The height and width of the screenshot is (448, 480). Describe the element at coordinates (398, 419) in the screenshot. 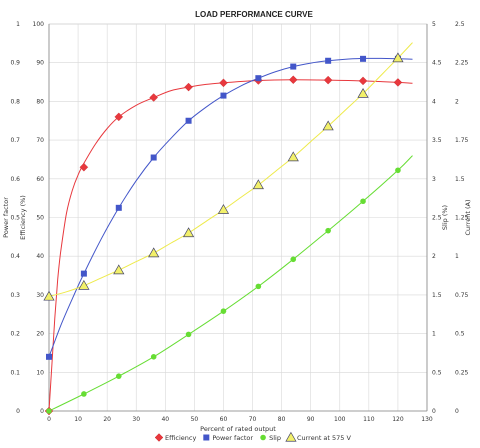

I see `x-tick-label: 120` at that location.